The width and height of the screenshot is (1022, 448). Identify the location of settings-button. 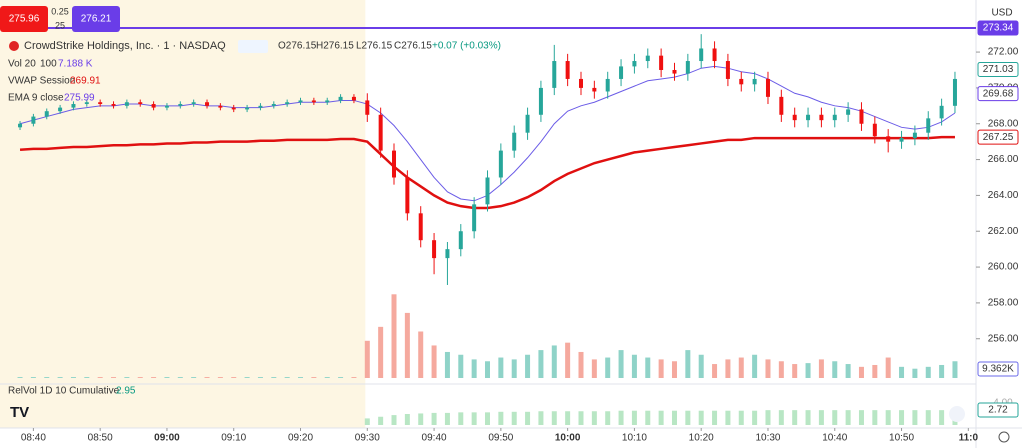
(1004, 437).